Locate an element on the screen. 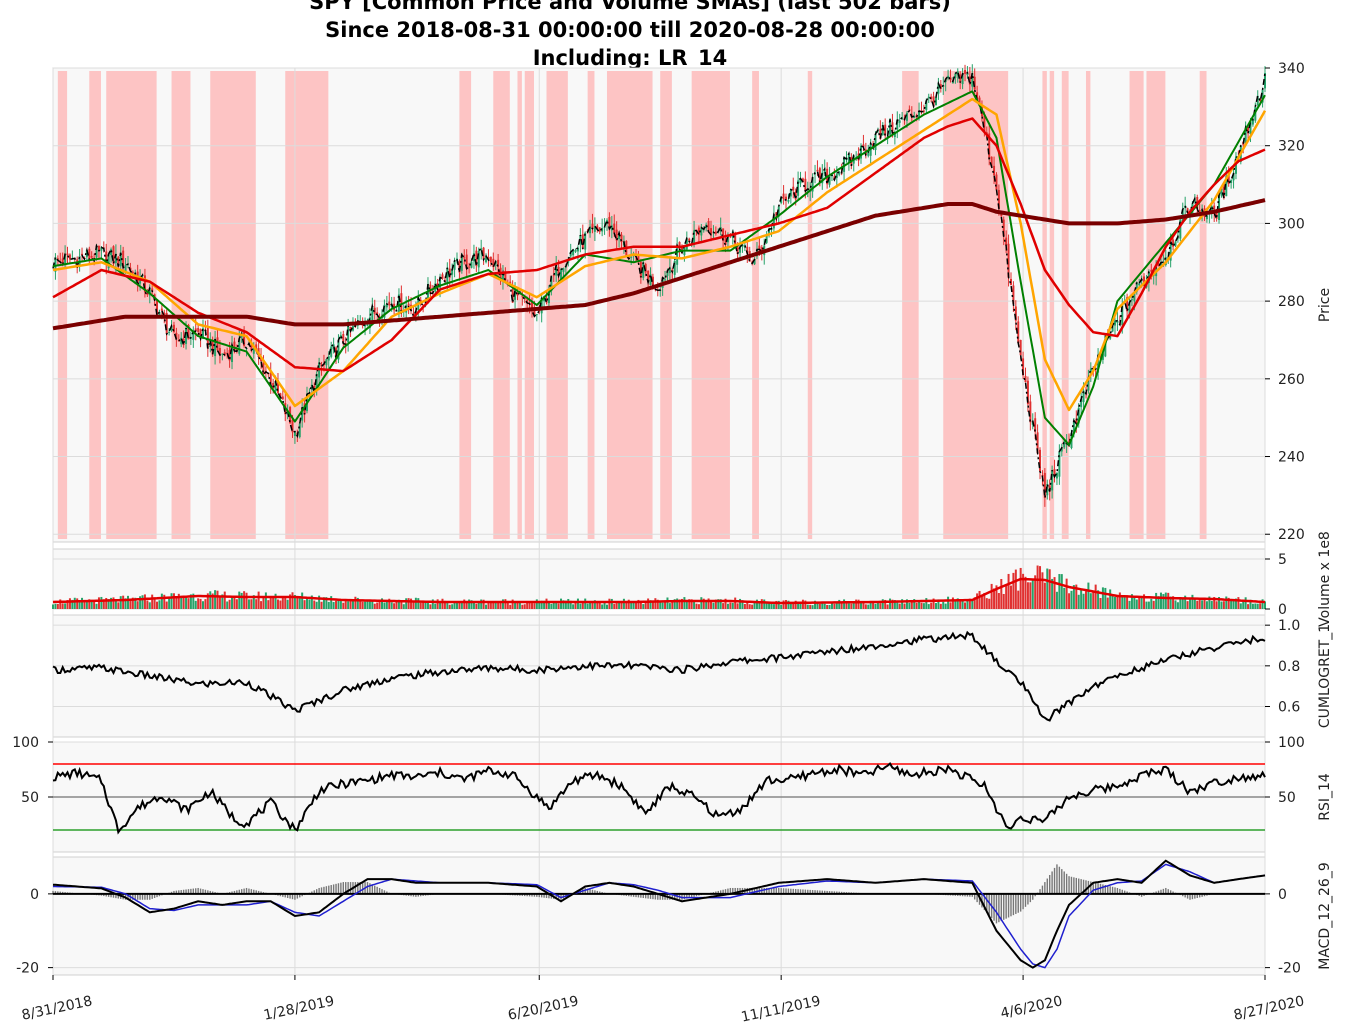  cumlogret-line is located at coordinates (659, 676).